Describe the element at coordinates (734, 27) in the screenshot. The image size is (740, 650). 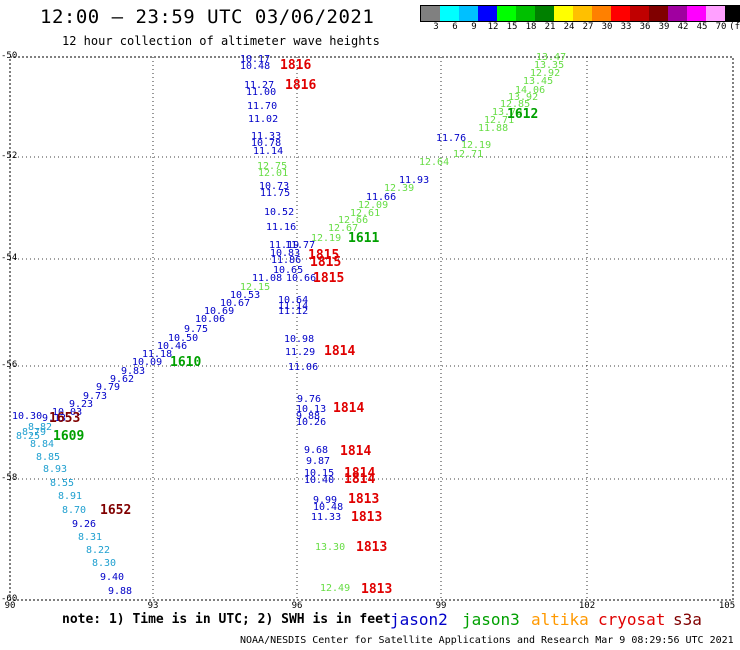
I see `color-scale-label: (ft)` at that location.